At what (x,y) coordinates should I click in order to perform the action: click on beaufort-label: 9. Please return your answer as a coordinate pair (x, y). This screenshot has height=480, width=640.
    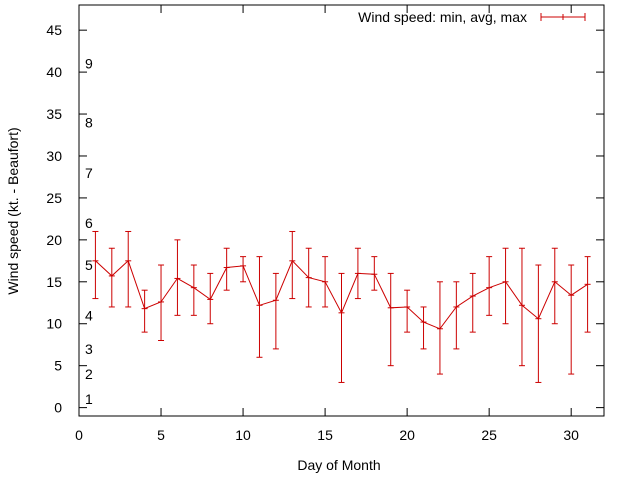
    Looking at the image, I should click on (89, 64).